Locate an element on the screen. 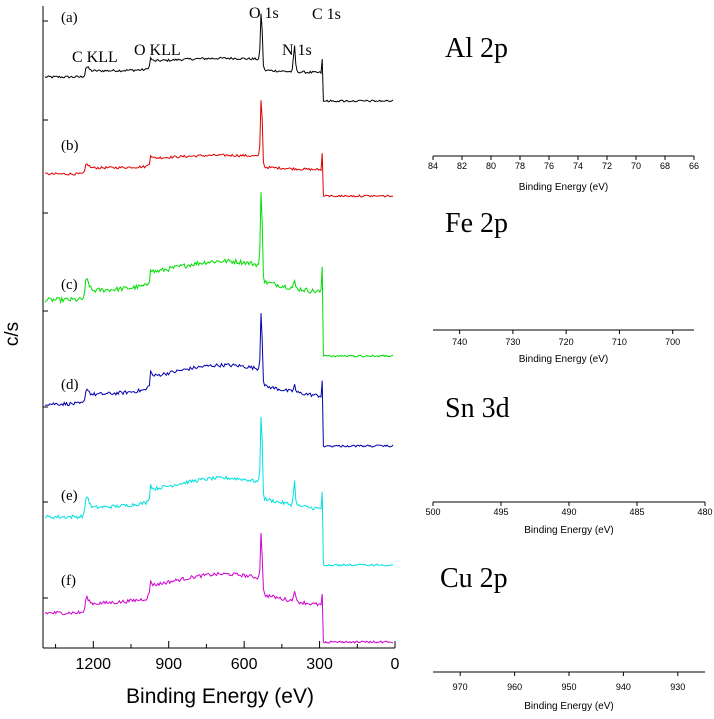 The image size is (714, 719). survey-series-label: (c) is located at coordinates (69, 285).